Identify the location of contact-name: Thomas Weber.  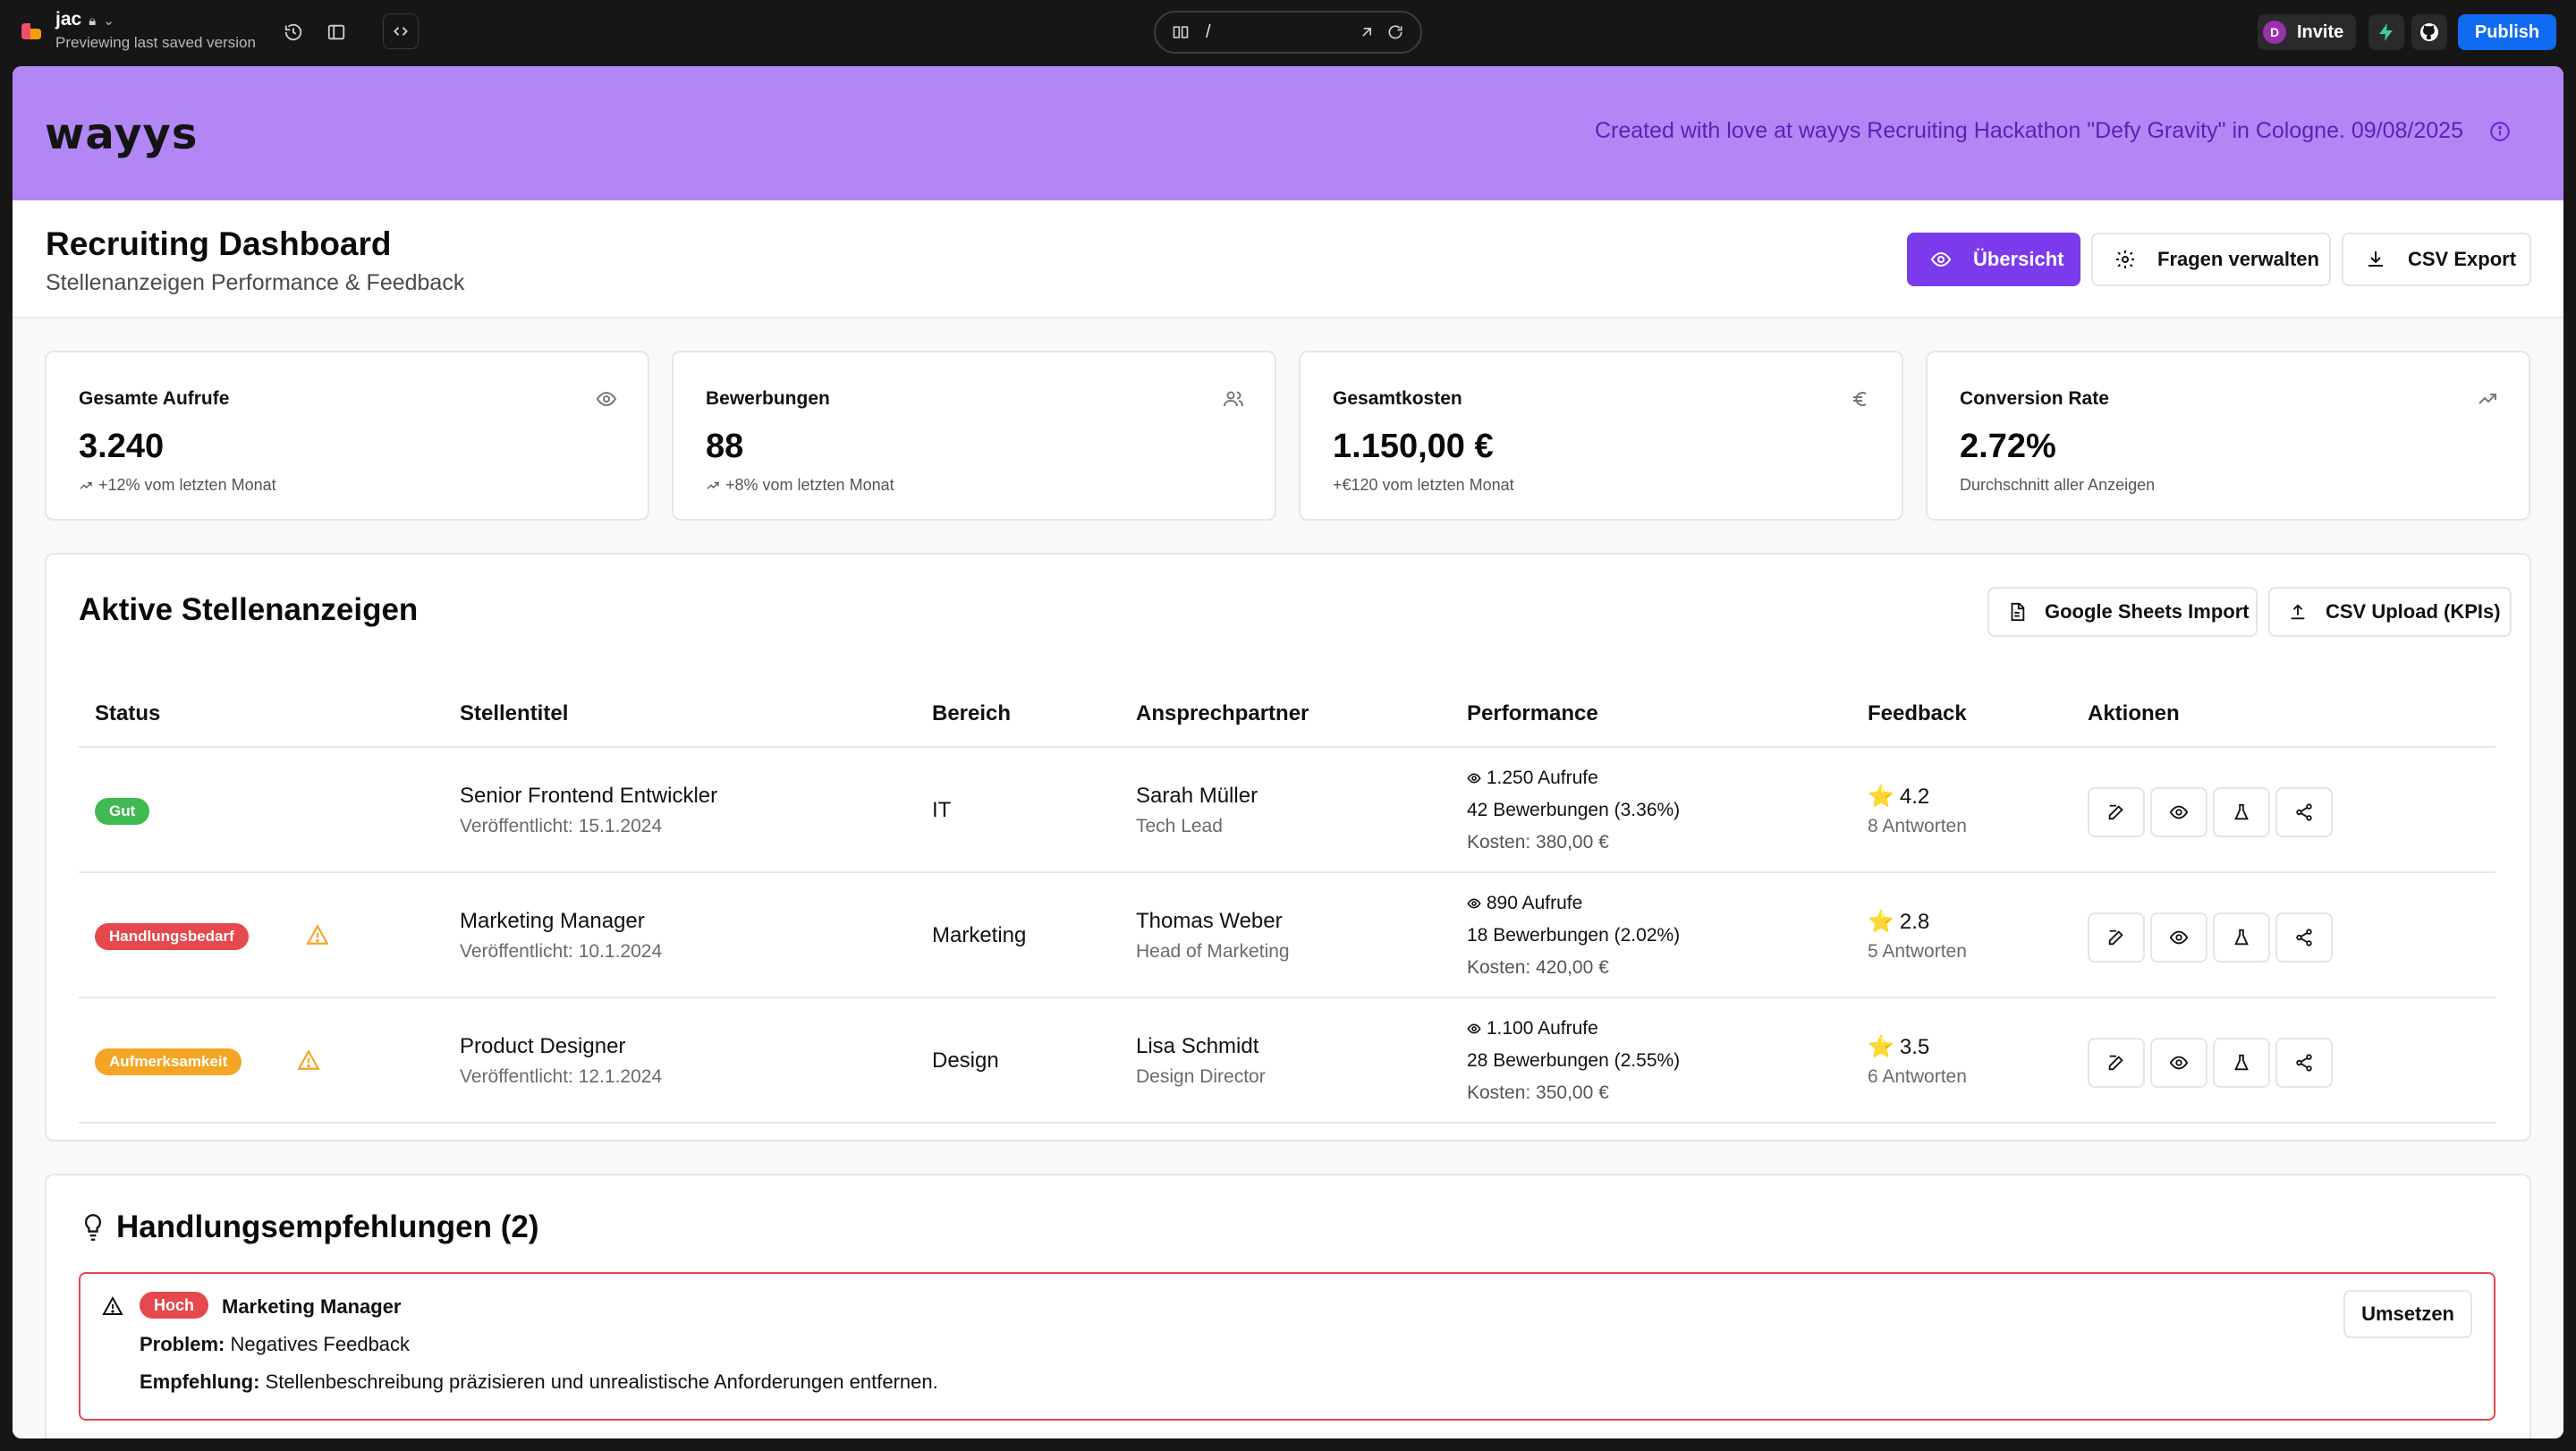
(1209, 921).